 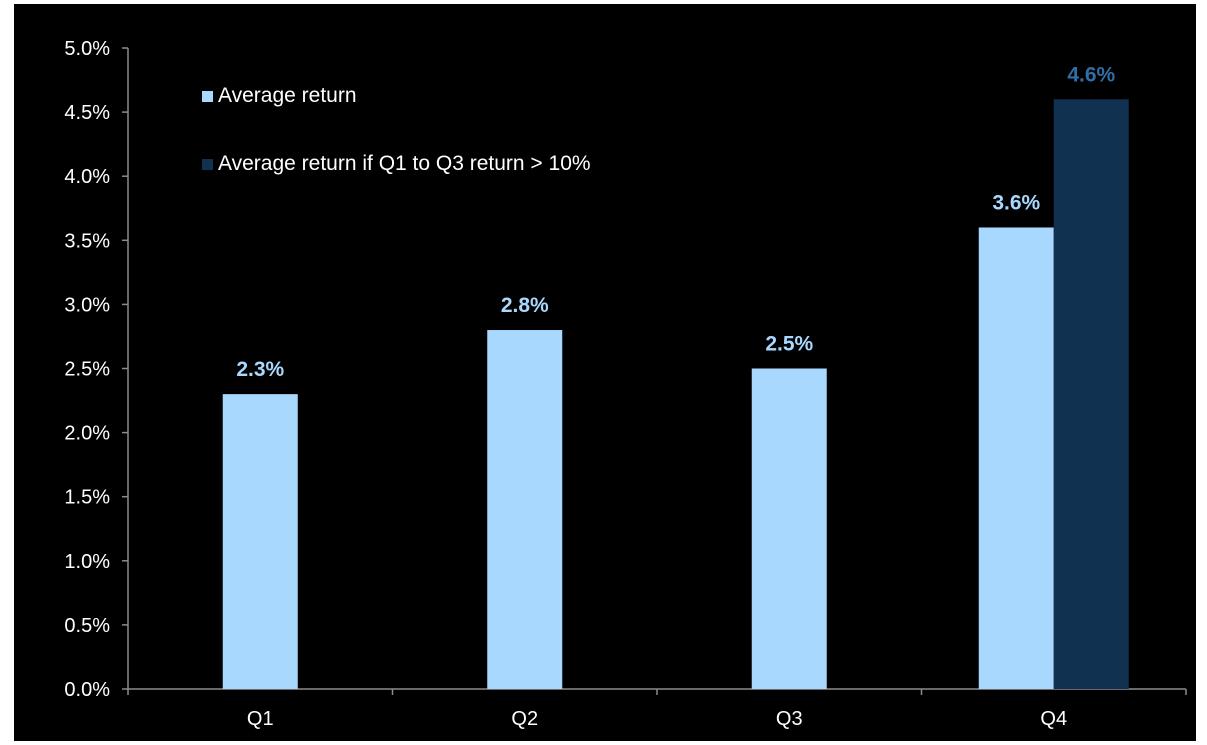 I want to click on y-tick-label: 2.5%, so click(x=87, y=370).